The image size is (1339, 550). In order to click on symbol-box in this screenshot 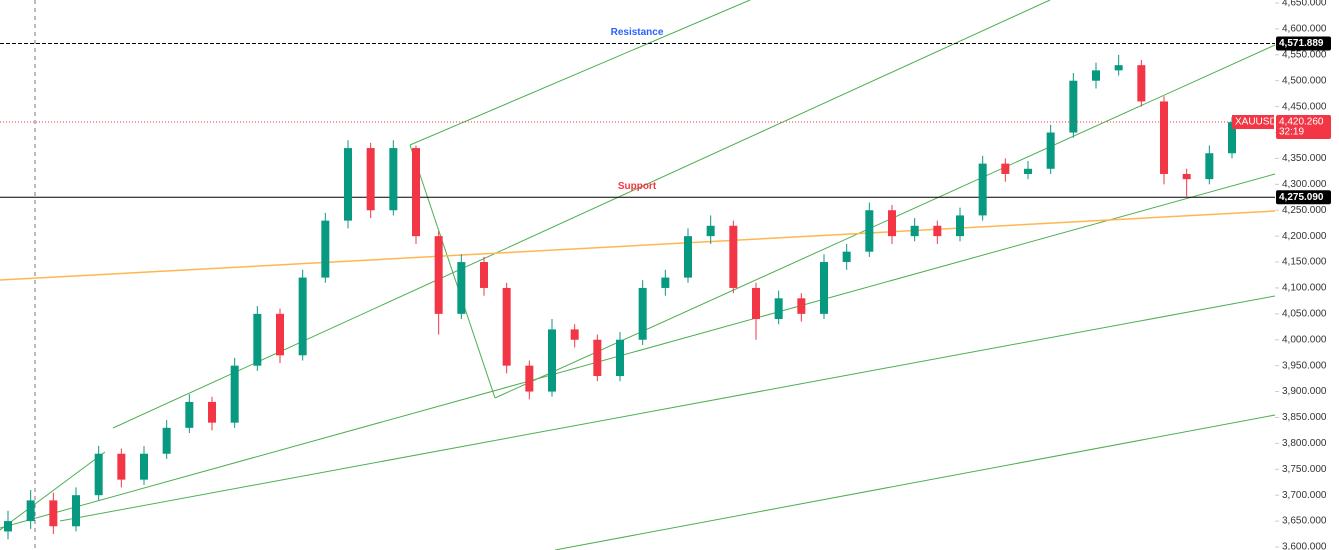, I will do `click(1253, 122)`.